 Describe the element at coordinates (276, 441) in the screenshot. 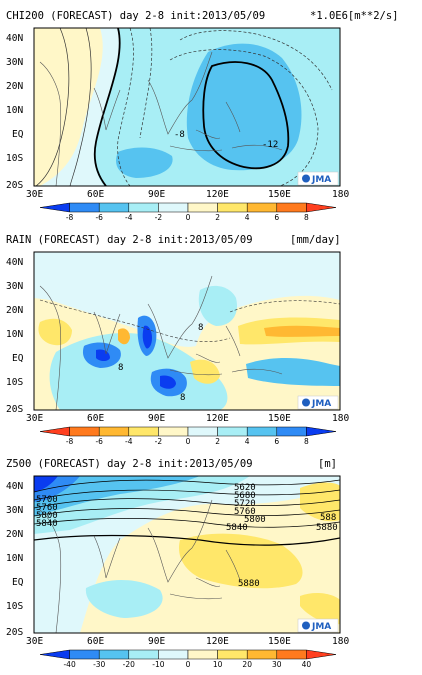

I see `colorbar-tick-label: 6` at that location.